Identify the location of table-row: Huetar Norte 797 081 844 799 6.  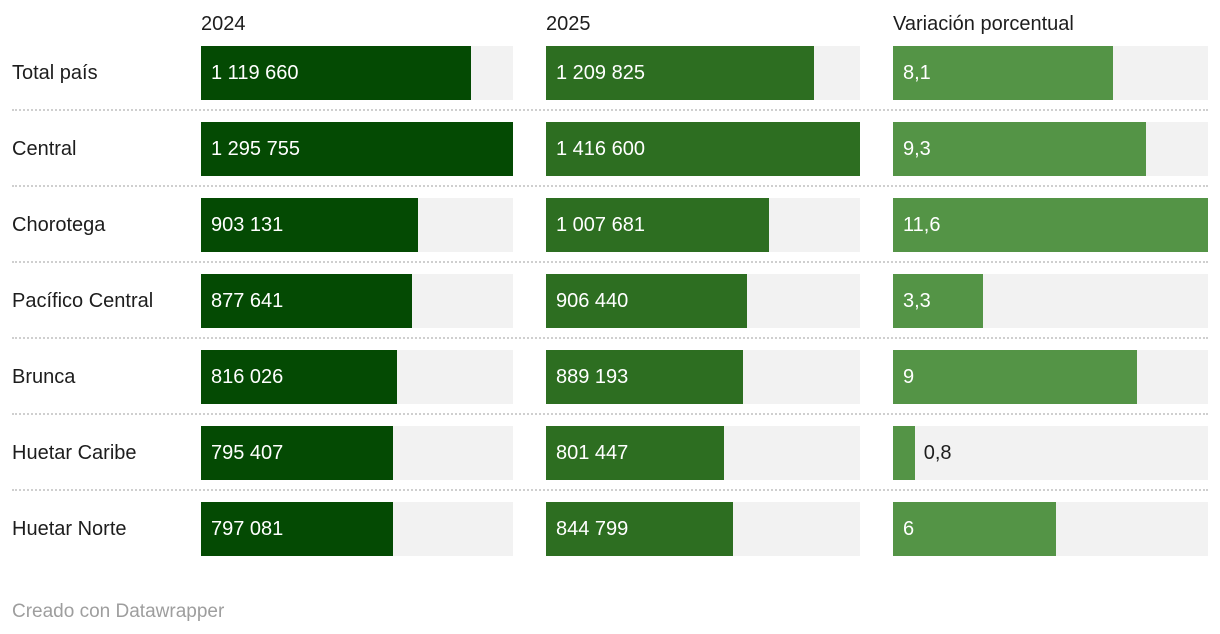
(610, 528).